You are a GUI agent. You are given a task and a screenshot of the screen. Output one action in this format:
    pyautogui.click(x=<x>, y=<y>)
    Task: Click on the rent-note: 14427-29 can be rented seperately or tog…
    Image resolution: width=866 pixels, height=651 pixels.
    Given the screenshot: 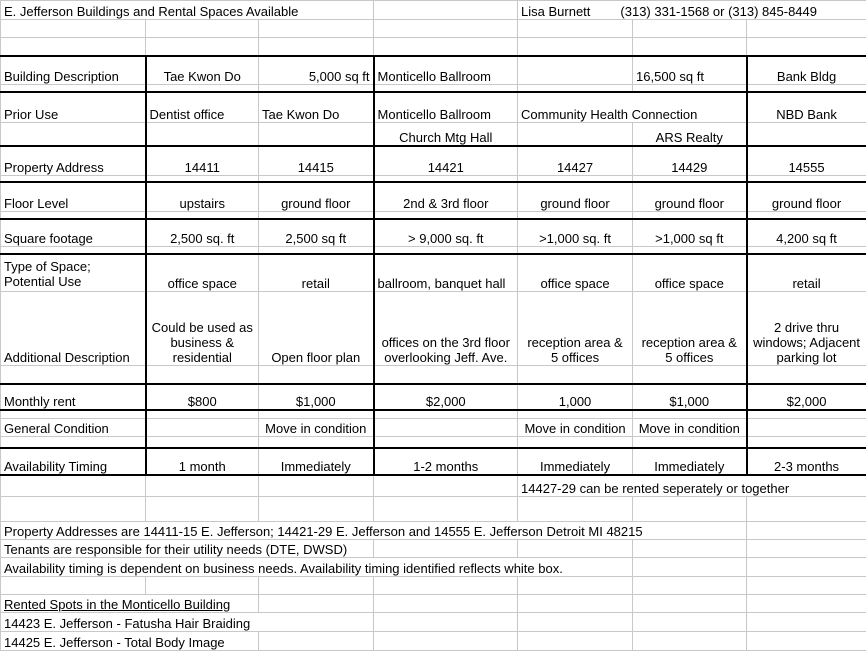 What is the action you would take?
    pyautogui.click(x=691, y=485)
    